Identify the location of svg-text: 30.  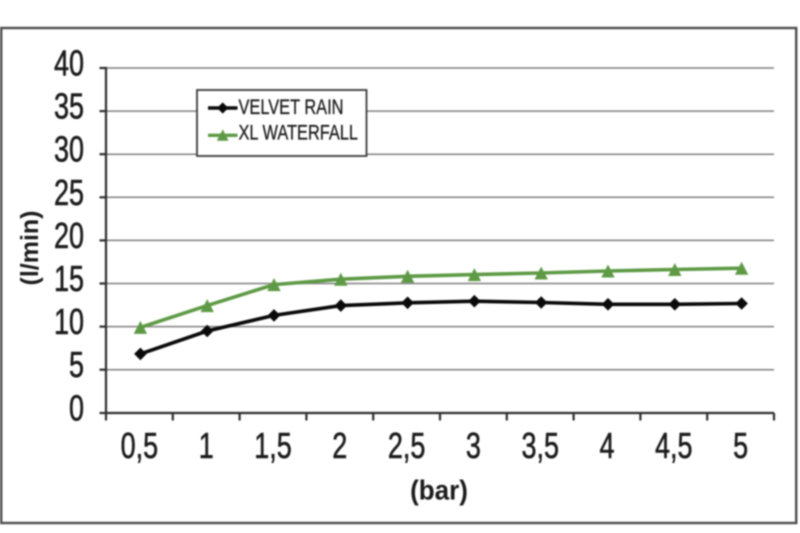
(69, 149).